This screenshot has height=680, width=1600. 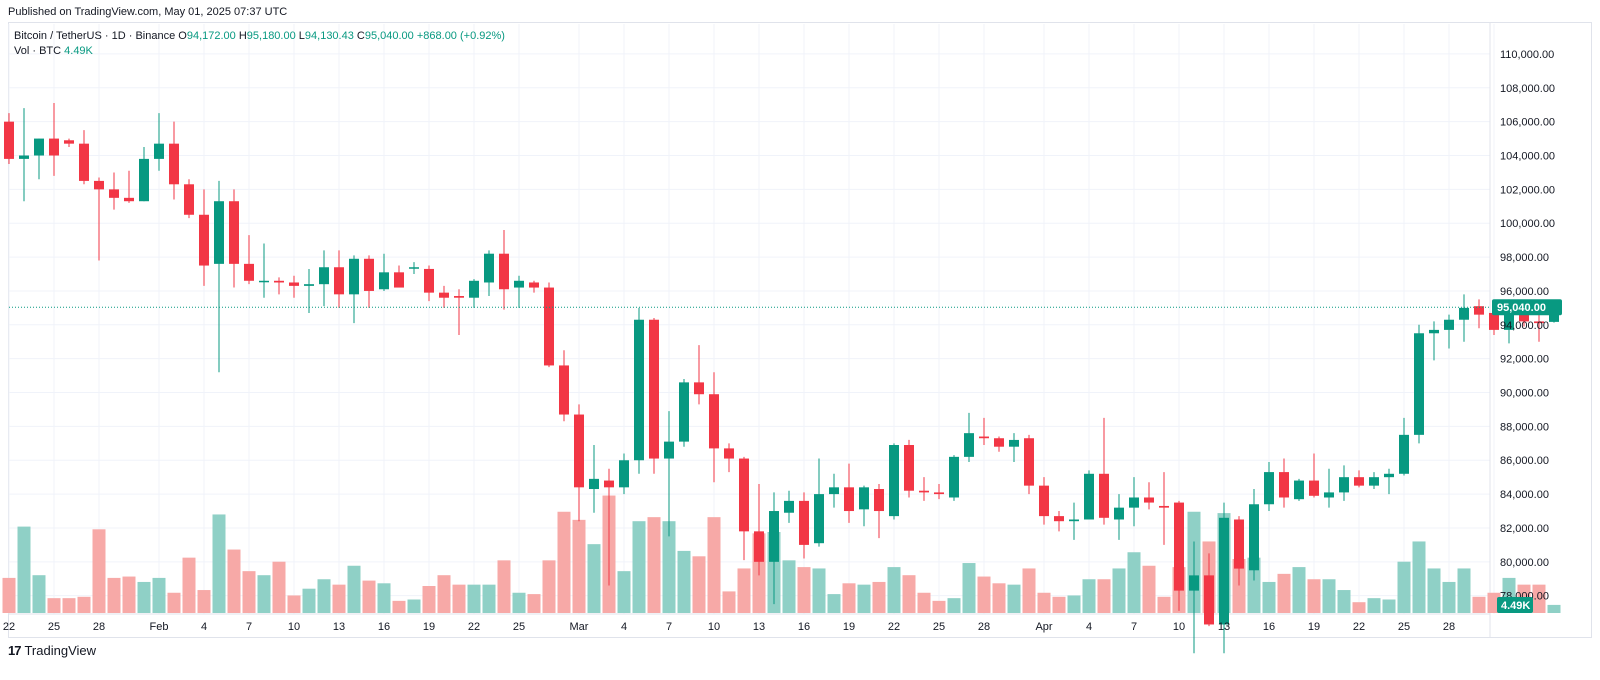 I want to click on price-tick-label: 100,000.00, so click(x=1527, y=224).